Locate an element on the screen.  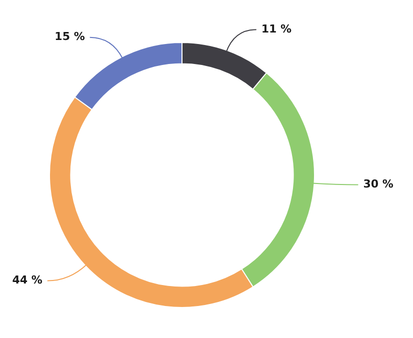
data-label: 44 % is located at coordinates (27, 280).